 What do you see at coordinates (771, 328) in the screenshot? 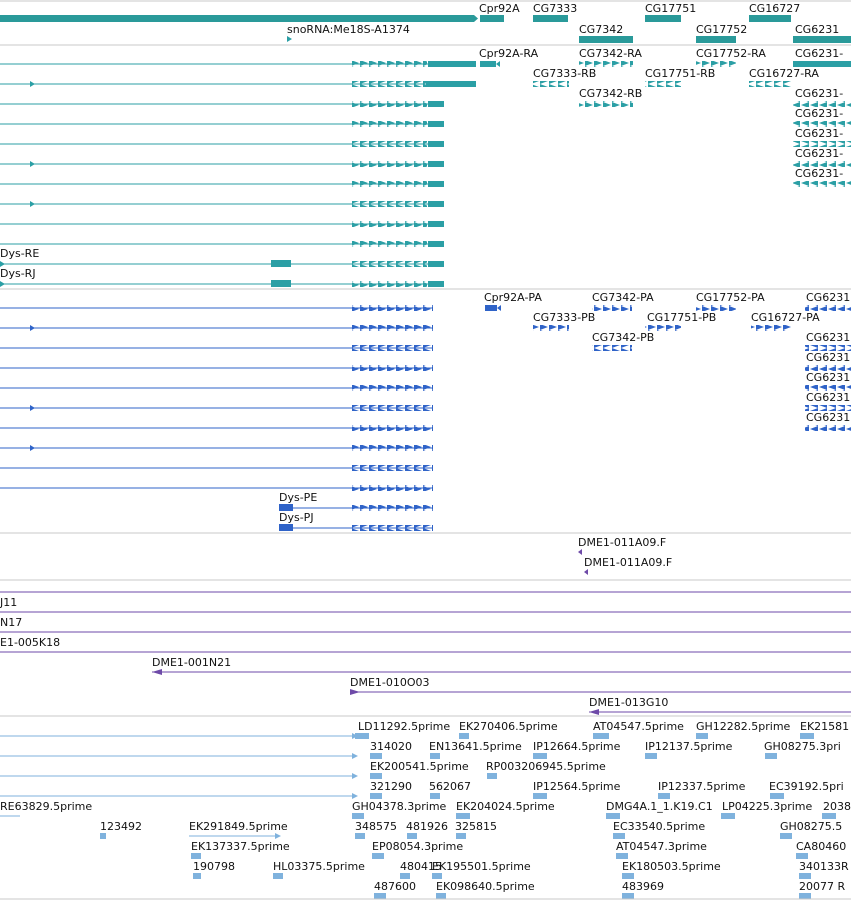
I see `protein-cg16727-pa` at bounding box center [771, 328].